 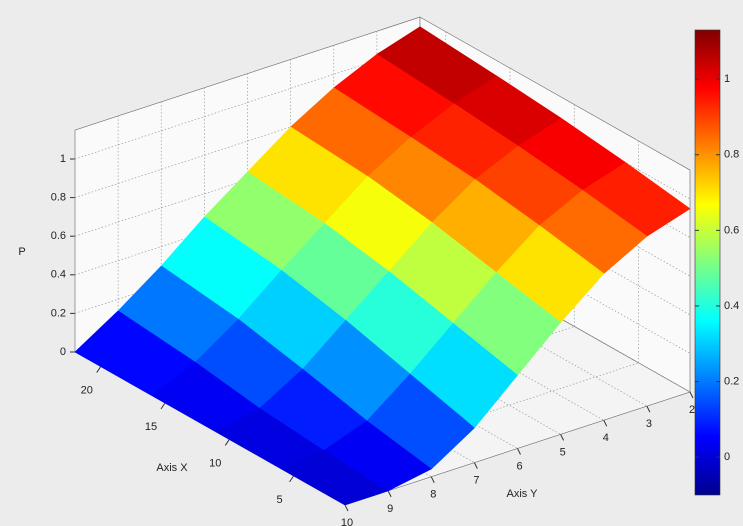 What do you see at coordinates (280, 500) in the screenshot?
I see `x-tick-label: 5` at bounding box center [280, 500].